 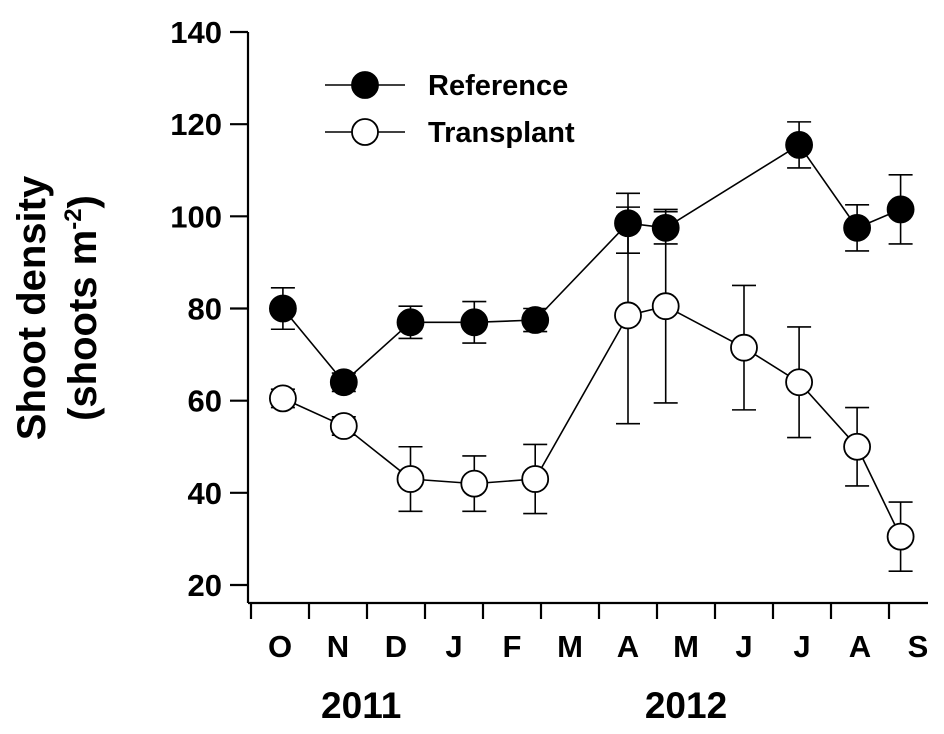 I want to click on y-axis-units: (shoots m-2), so click(x=82, y=308).